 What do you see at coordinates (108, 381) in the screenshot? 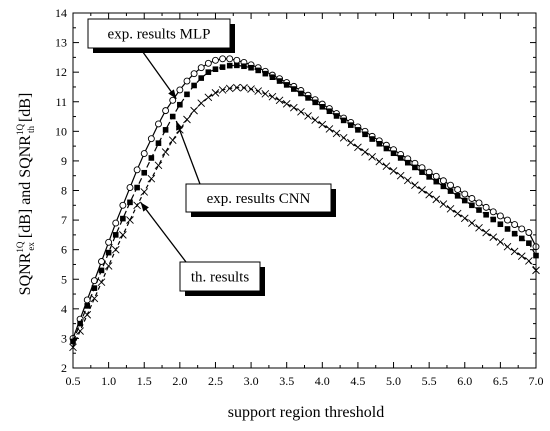
I see `x-tick-label: 1.0` at bounding box center [108, 381].